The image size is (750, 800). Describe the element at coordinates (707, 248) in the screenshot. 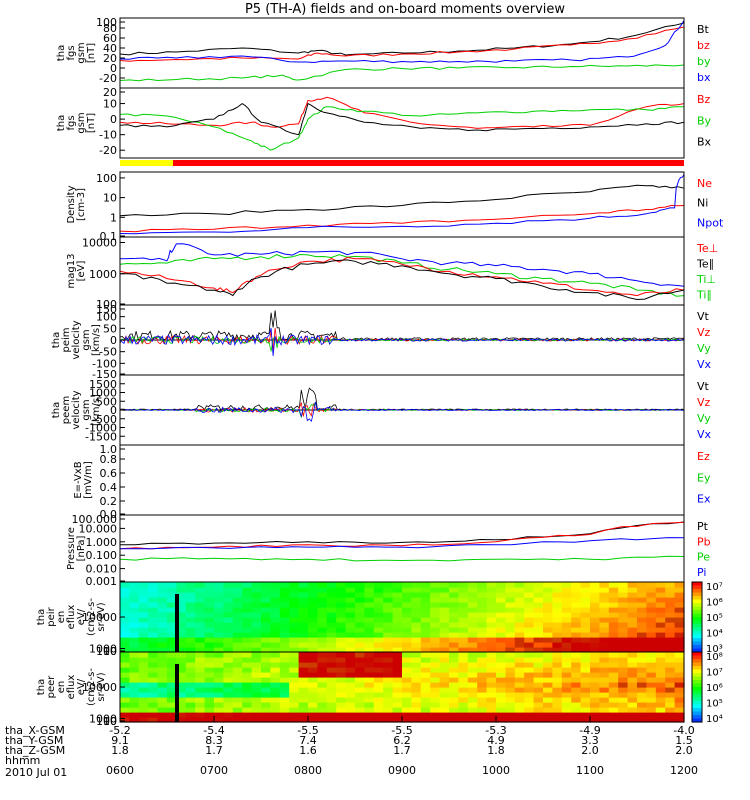

I see `legend-Te⊥: Te⊥` at that location.